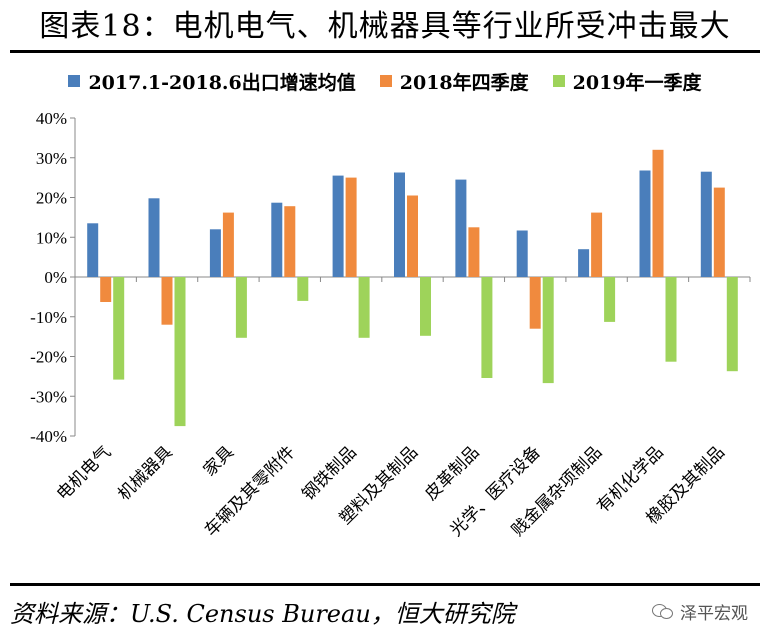 Image resolution: width=770 pixels, height=640 pixels. Describe the element at coordinates (385, 51) in the screenshot. I see `title-rule` at that location.